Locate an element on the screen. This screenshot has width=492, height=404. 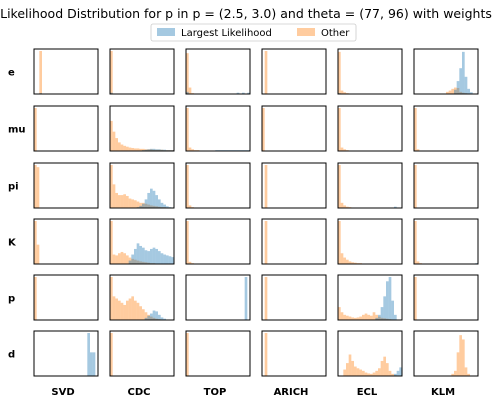
panel-e-top is located at coordinates (218, 71).